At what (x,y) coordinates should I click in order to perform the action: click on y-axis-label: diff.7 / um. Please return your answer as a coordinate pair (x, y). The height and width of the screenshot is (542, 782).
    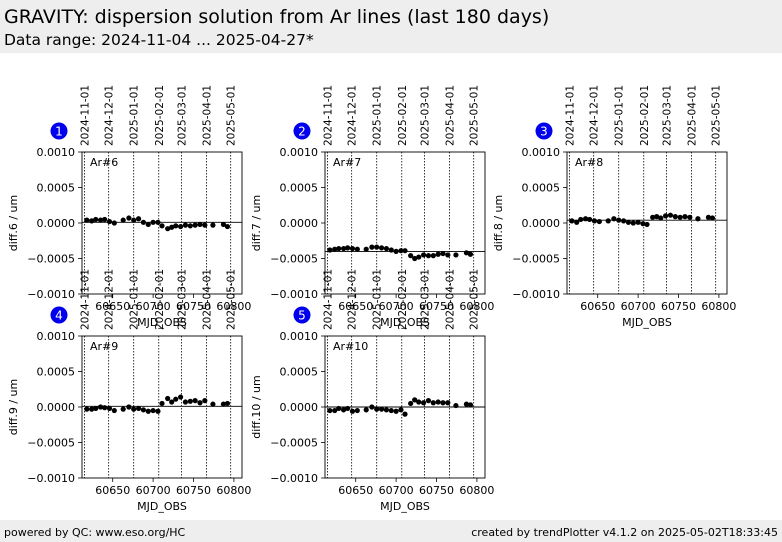
    Looking at the image, I should click on (256, 223).